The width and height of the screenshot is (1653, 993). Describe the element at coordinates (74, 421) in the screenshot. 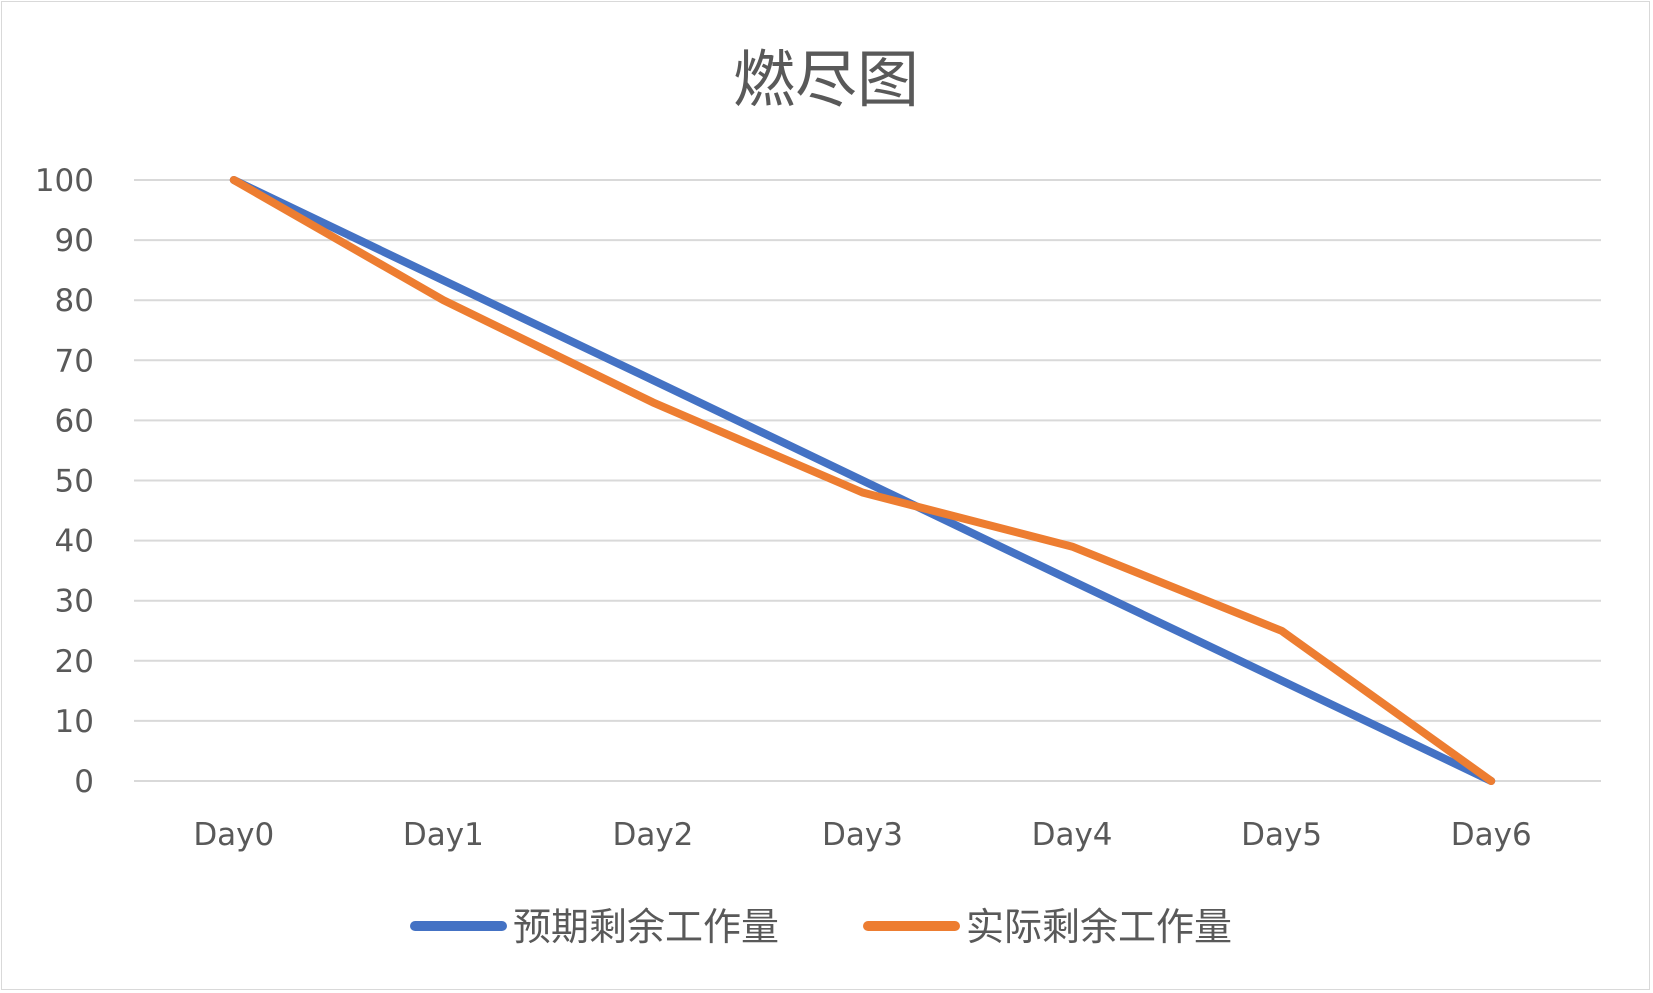

I see `y-tick-label: 60` at that location.